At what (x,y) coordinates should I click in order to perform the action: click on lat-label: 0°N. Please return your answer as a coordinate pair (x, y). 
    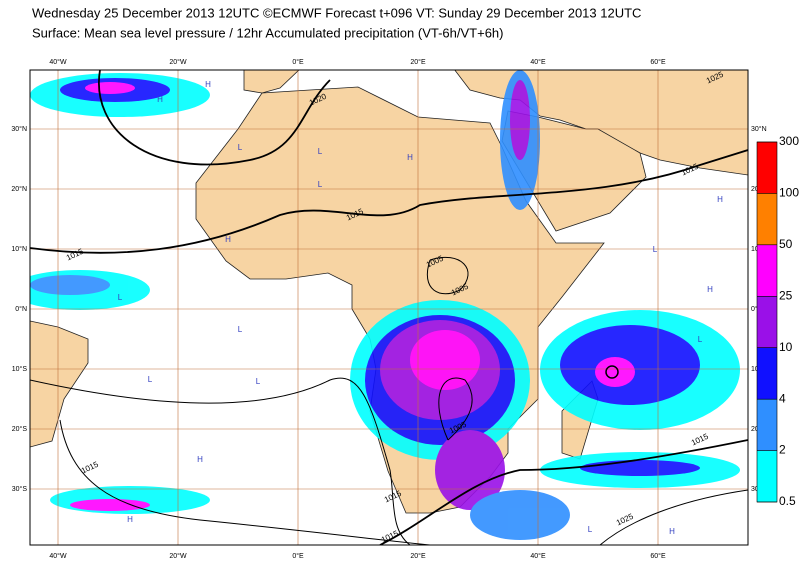
    Looking at the image, I should click on (21, 309).